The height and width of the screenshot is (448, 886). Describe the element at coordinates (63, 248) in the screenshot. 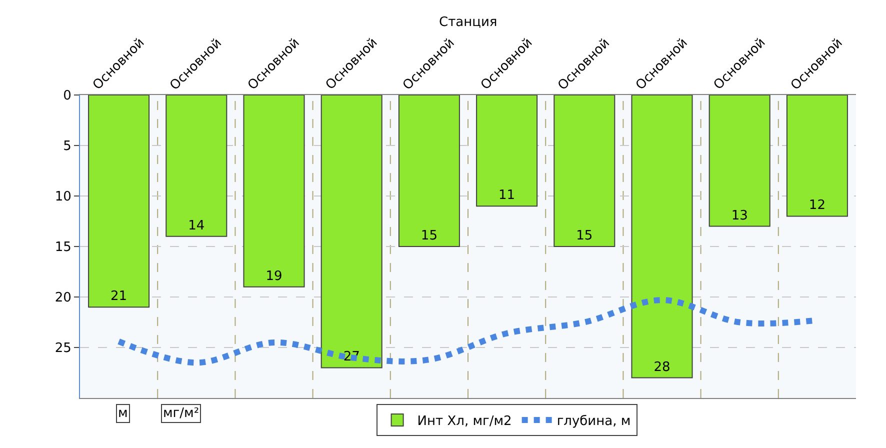

I see `y-tick-label: 15` at that location.